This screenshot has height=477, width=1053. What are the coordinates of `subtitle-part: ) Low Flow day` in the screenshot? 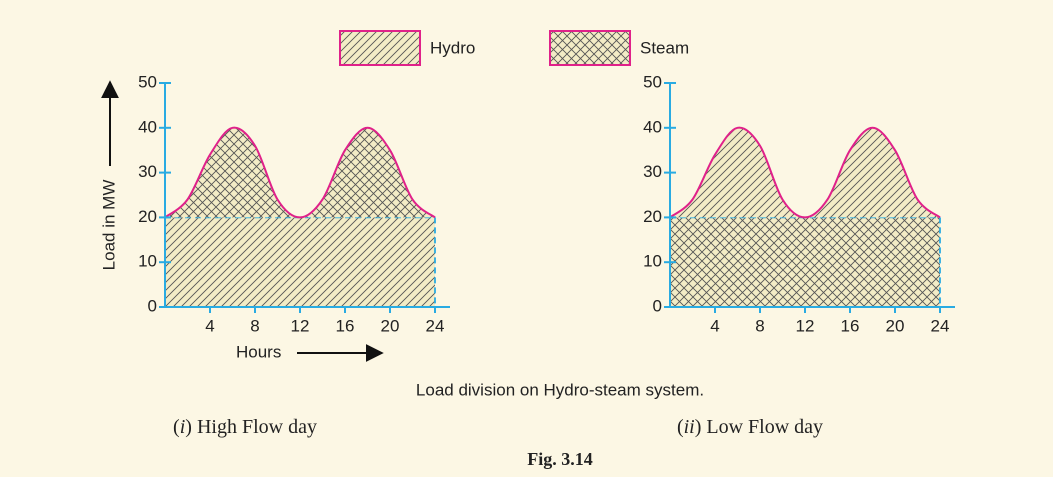 It's located at (759, 427).